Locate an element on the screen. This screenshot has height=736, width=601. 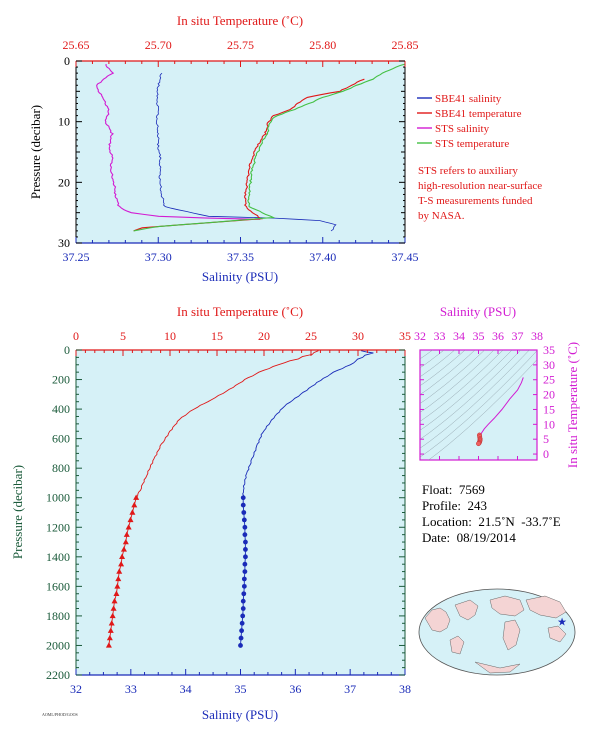
full-profile-bottom-tick-label: 35 is located at coordinates (241, 689).